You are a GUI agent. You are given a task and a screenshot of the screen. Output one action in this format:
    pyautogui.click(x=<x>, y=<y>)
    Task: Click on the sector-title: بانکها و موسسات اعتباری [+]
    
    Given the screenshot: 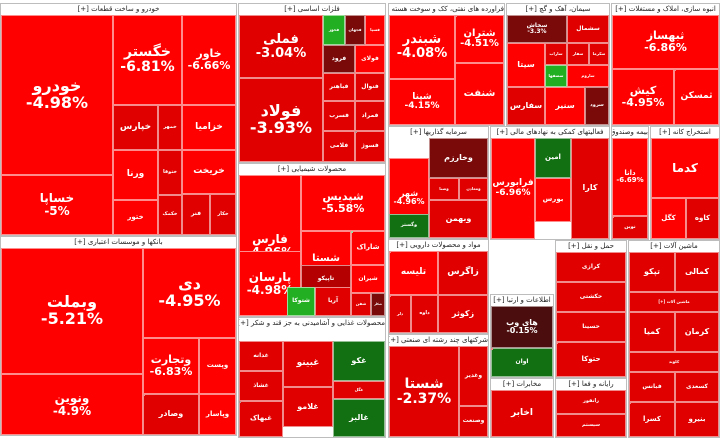 What is the action you would take?
    pyautogui.click(x=118, y=242)
    